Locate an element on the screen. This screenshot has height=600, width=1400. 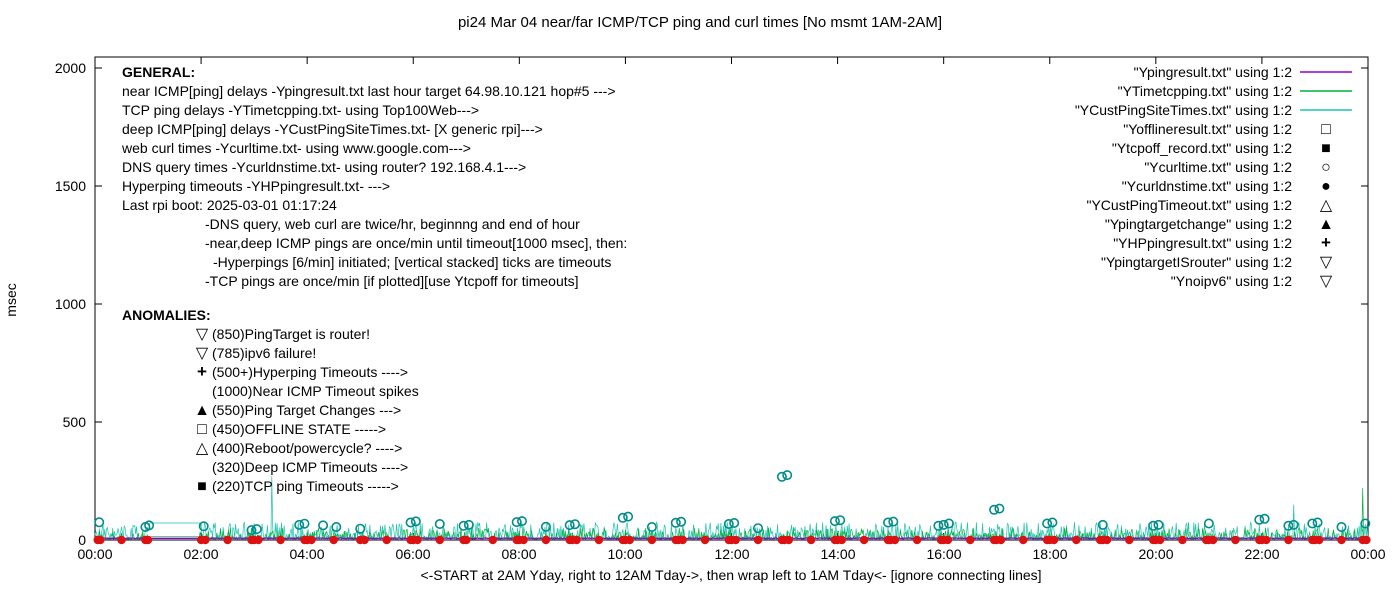
anomaly-item: (1000)Near ICMP Timeout spikes is located at coordinates (315, 391).